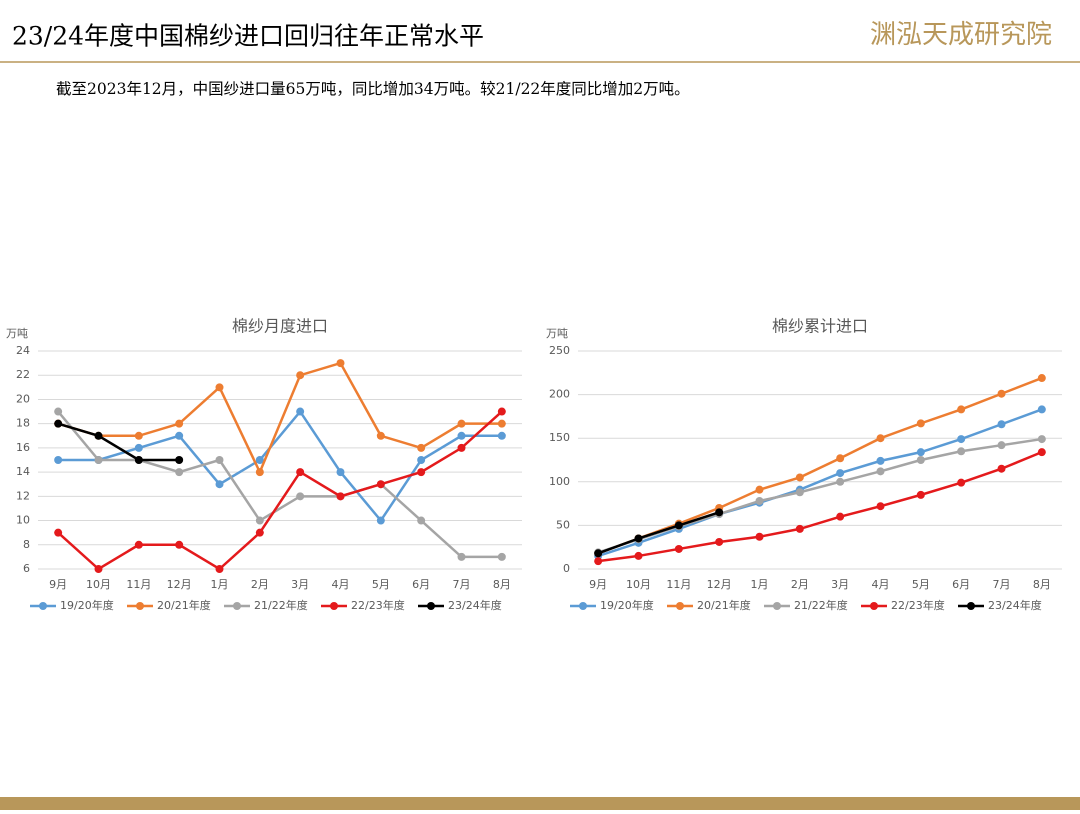 The height and width of the screenshot is (814, 1080). I want to click on y-tick-label: 6, so click(26, 568).